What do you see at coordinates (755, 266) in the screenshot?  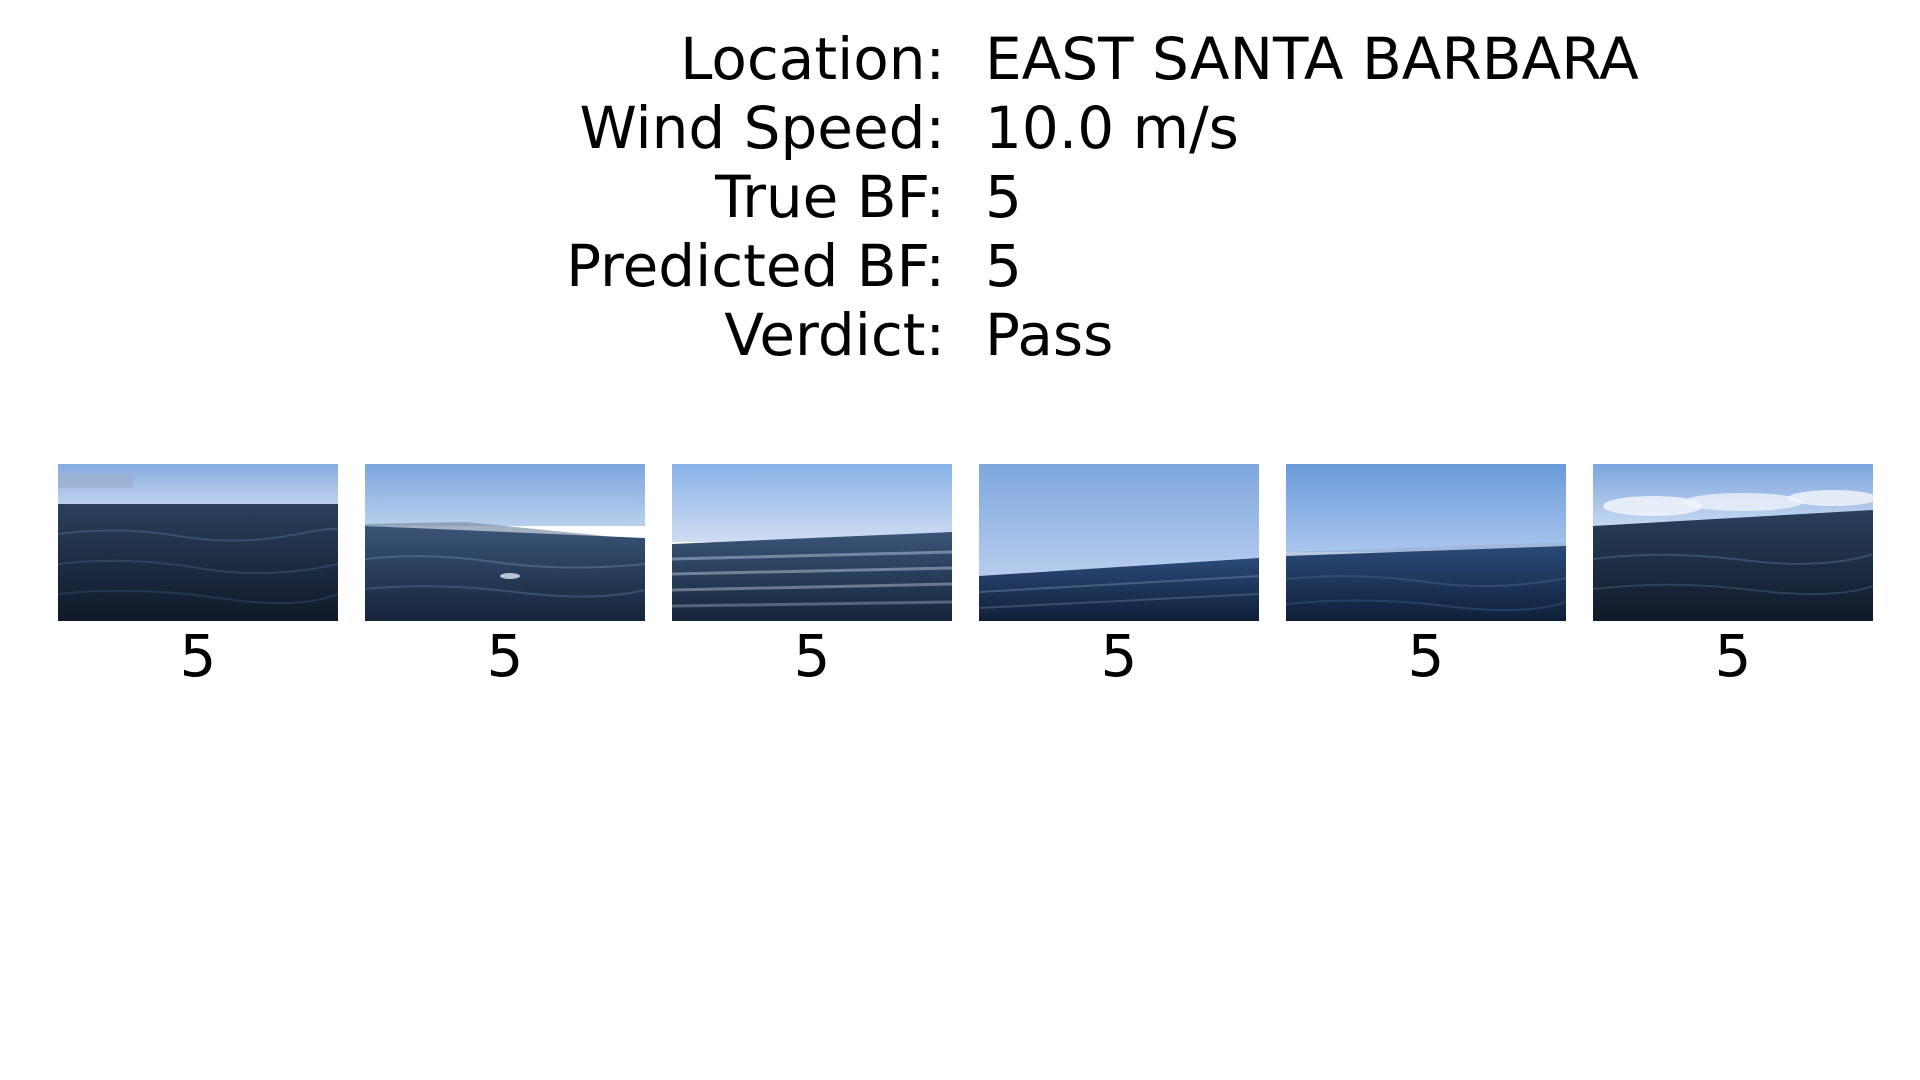 I see `predicted-bf-label: Predicted BF:` at bounding box center [755, 266].